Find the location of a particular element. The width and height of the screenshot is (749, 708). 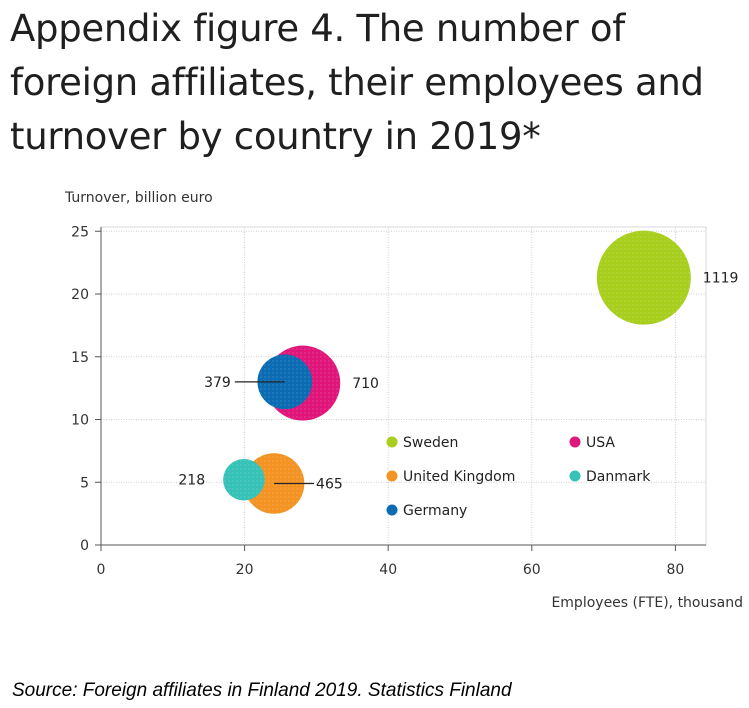

legend-germany-label: Germany is located at coordinates (435, 511).